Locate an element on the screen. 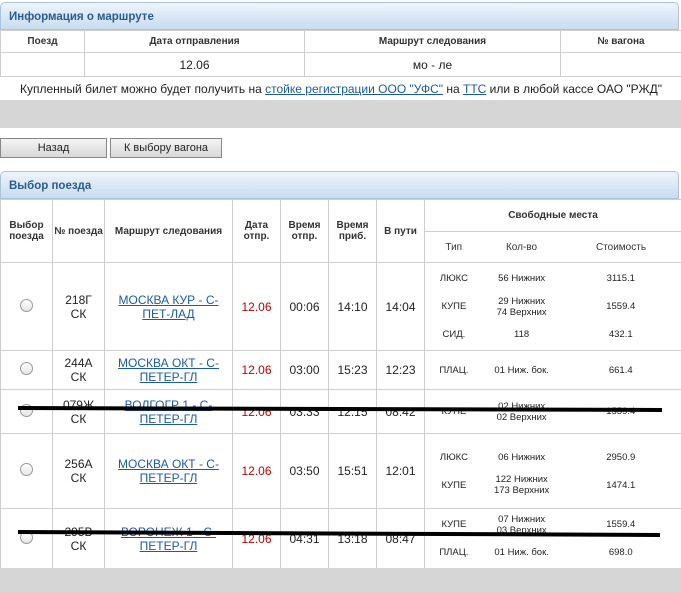 Image resolution: width=681 pixels, height=593 pixels. cell: 295В СК is located at coordinates (78, 538).